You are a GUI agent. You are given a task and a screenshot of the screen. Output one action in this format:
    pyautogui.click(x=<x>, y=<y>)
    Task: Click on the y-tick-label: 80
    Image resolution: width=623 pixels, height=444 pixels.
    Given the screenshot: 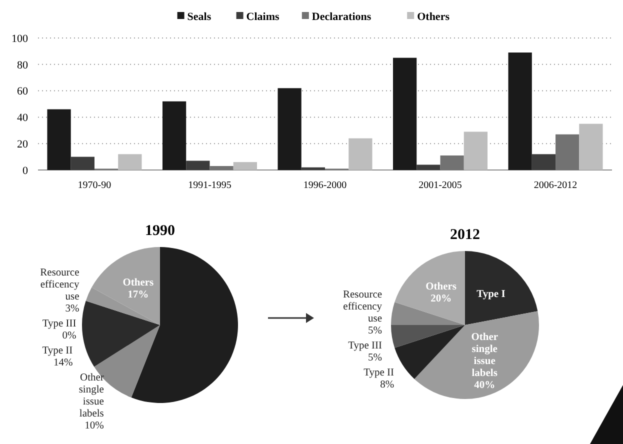 What is the action you would take?
    pyautogui.click(x=22, y=65)
    